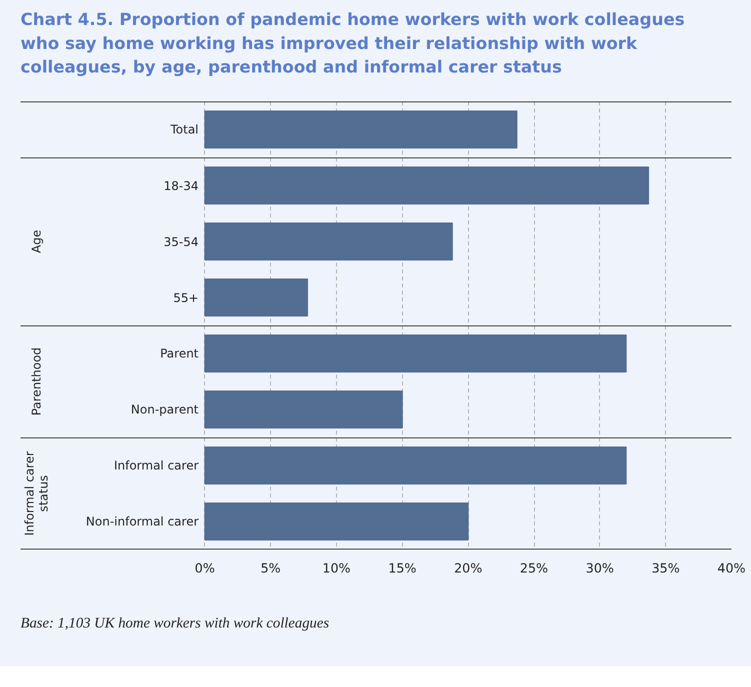 Image resolution: width=751 pixels, height=687 pixels. I want to click on y-tick-label: Non-informal carer, so click(142, 521).